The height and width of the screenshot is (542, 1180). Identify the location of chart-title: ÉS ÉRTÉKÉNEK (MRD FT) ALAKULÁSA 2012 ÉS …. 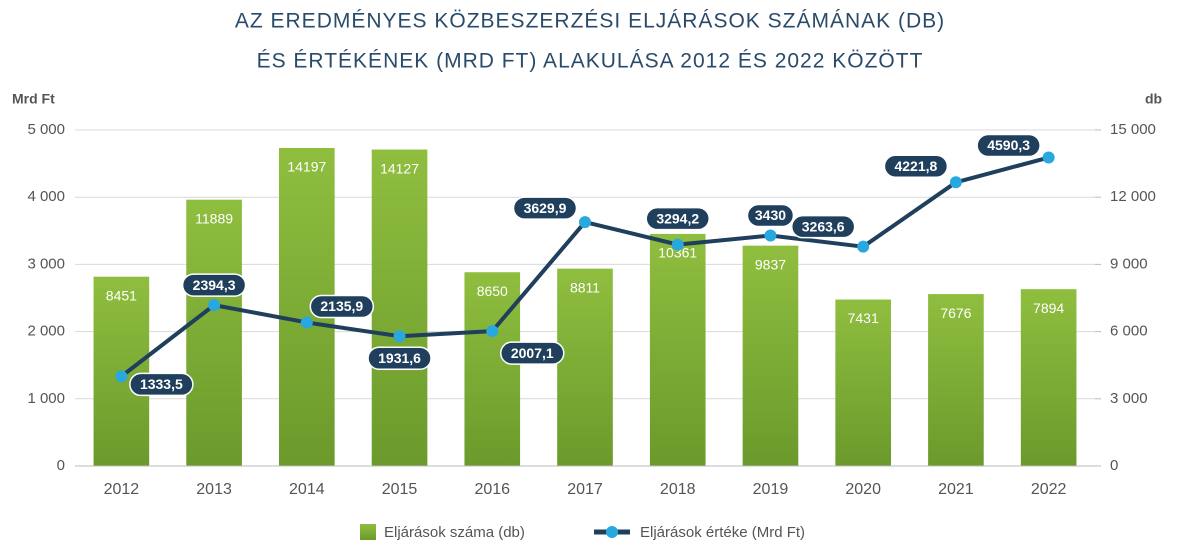
(590, 61).